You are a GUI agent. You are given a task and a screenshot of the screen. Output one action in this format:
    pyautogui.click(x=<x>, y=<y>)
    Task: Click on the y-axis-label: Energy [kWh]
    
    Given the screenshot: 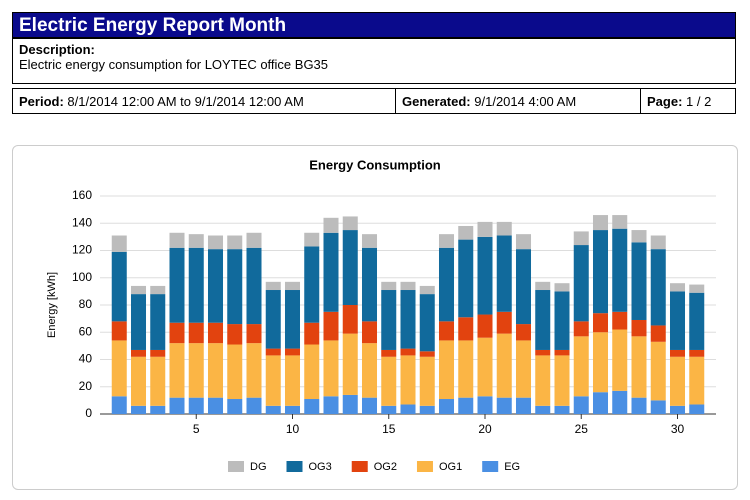 What is the action you would take?
    pyautogui.click(x=52, y=305)
    